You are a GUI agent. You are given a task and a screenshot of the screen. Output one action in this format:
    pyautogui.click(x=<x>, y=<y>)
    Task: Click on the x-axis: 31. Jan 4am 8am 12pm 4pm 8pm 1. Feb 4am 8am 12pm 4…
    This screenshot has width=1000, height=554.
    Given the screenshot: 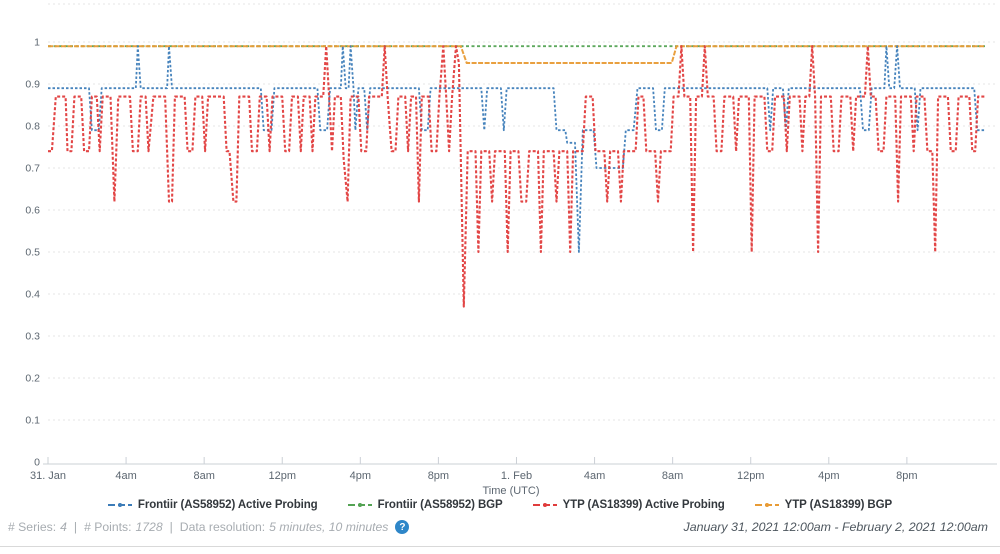 What is the action you would take?
    pyautogui.click(x=513, y=477)
    